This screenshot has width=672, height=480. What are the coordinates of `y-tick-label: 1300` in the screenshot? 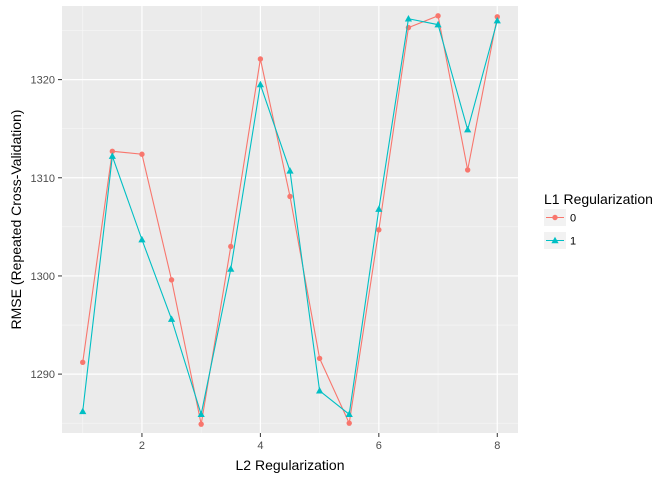 It's located at (43, 277).